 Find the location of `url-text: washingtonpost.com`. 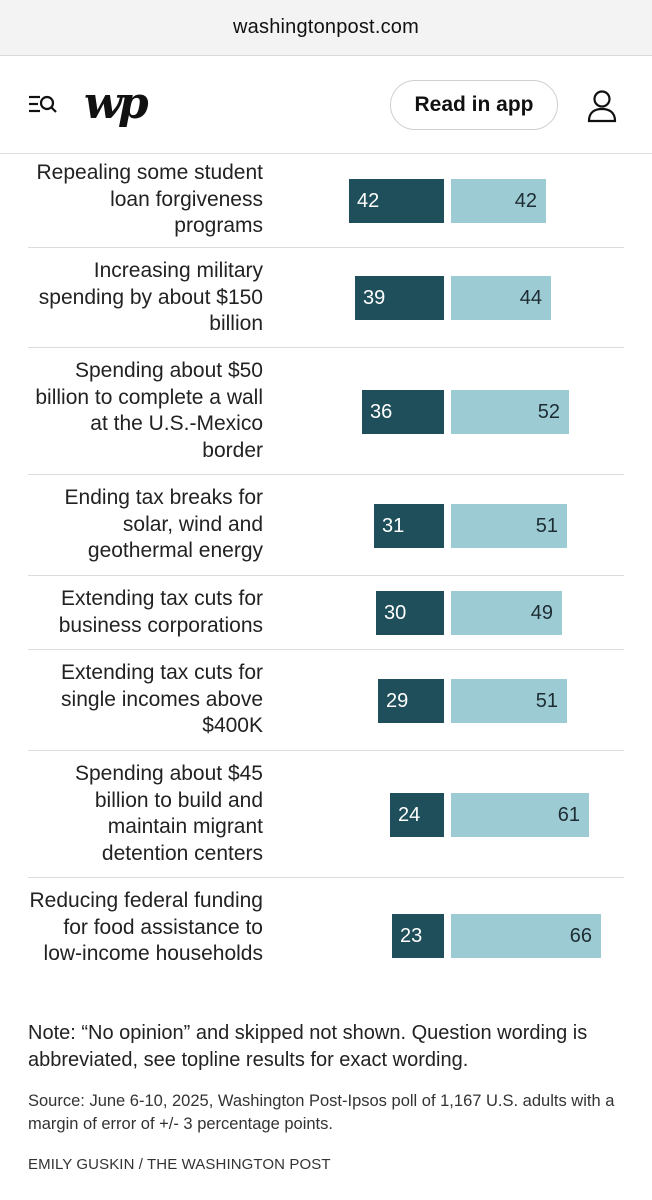

url-text: washingtonpost.com is located at coordinates (326, 27).